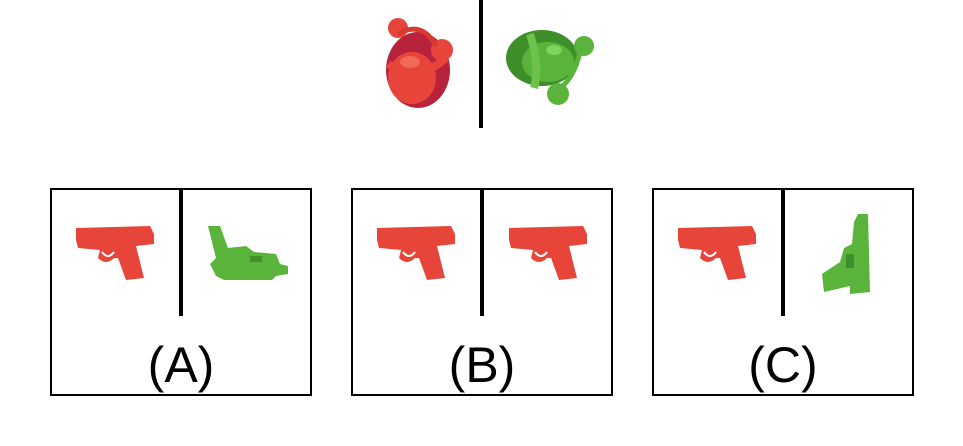 This screenshot has height=446, width=963. I want to click on green-bucket-object, so click(550, 64).